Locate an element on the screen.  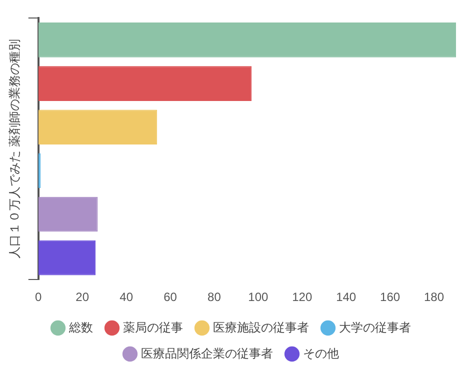
x-tick-label: 140 is located at coordinates (346, 297).